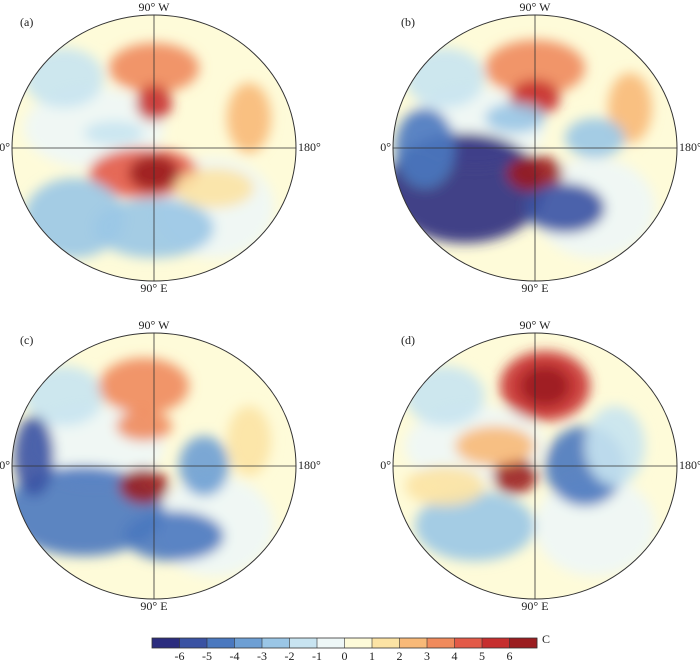 The height and width of the screenshot is (662, 700). I want to click on colorbar-tick-label: -1, so click(317, 655).